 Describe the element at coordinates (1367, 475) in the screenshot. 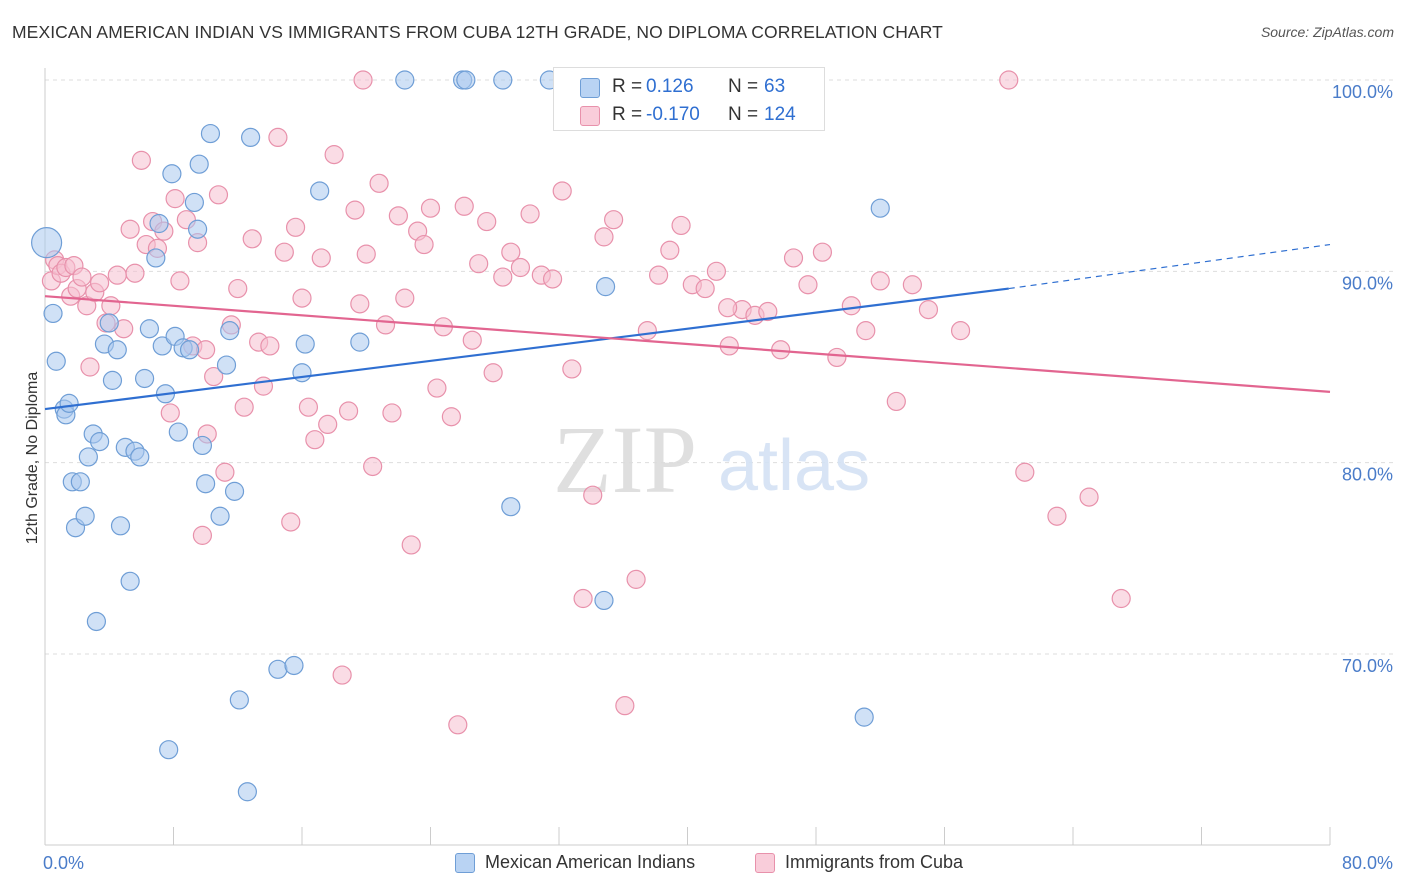

I see `y-tick-label: 80.0%` at that location.